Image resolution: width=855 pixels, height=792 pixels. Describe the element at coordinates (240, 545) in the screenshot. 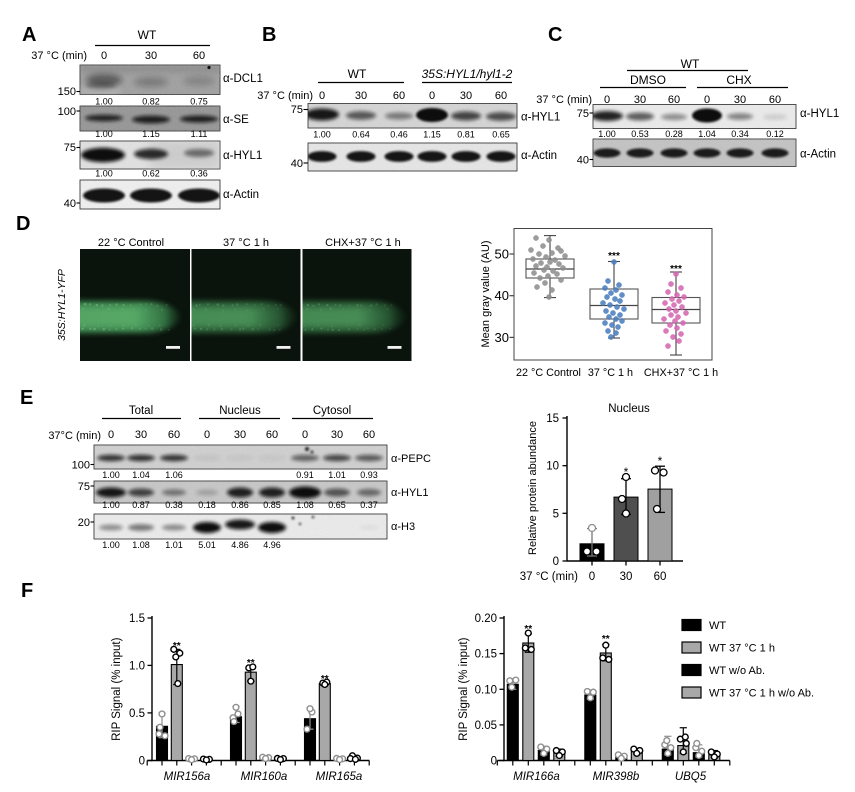

I see `svg-text: 4.86` at that location.